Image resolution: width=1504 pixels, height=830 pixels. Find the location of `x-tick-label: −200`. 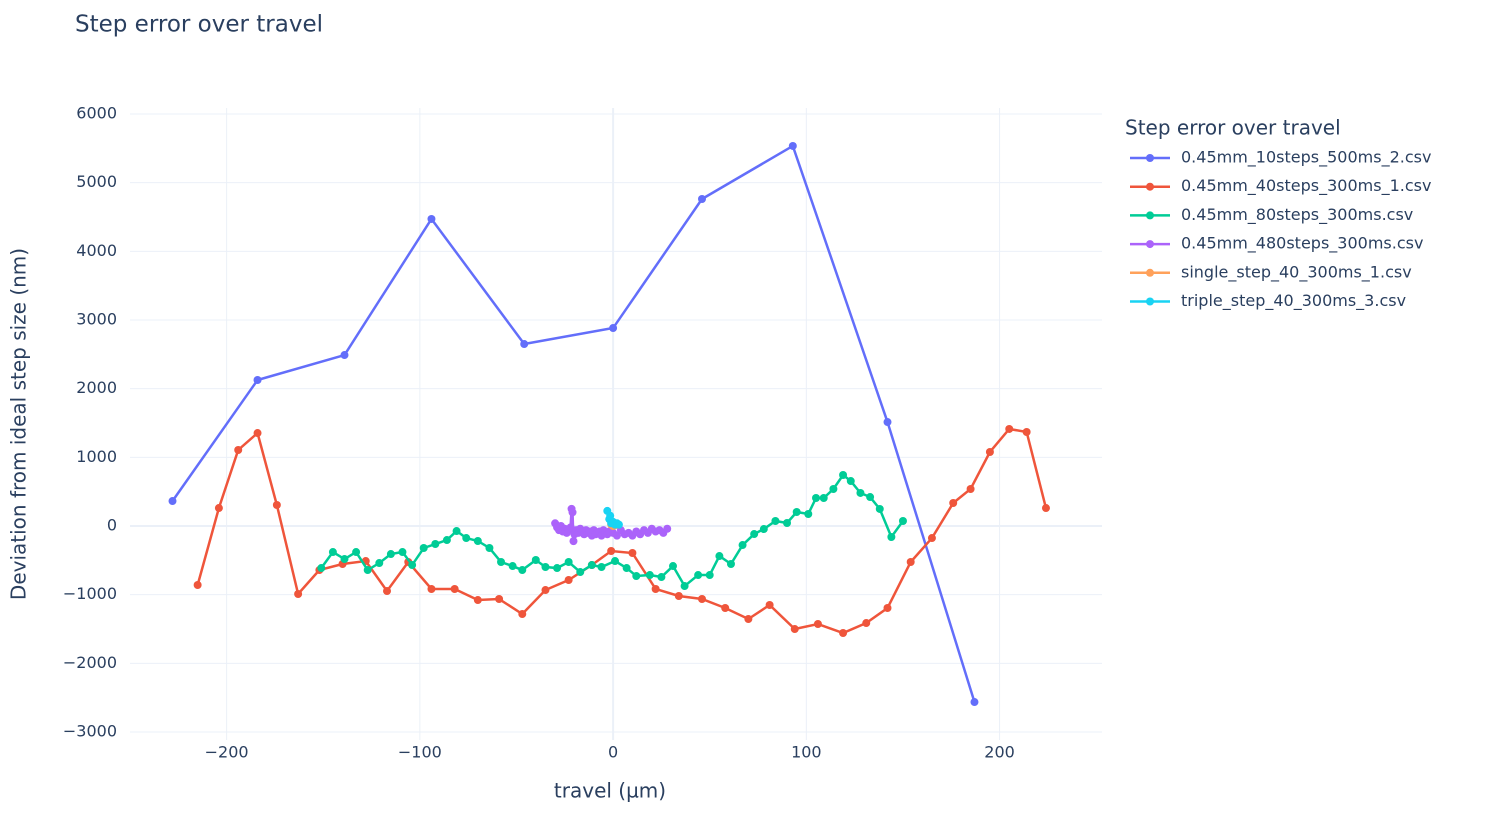

x-tick-label: −200 is located at coordinates (227, 752).